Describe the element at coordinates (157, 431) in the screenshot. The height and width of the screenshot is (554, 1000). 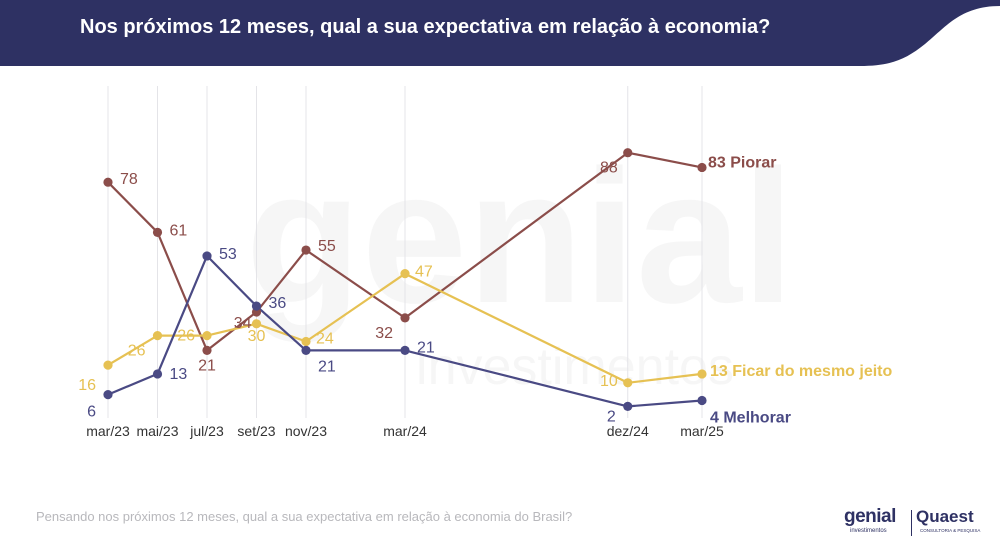
I see `x-tick-label: mai/23` at that location.